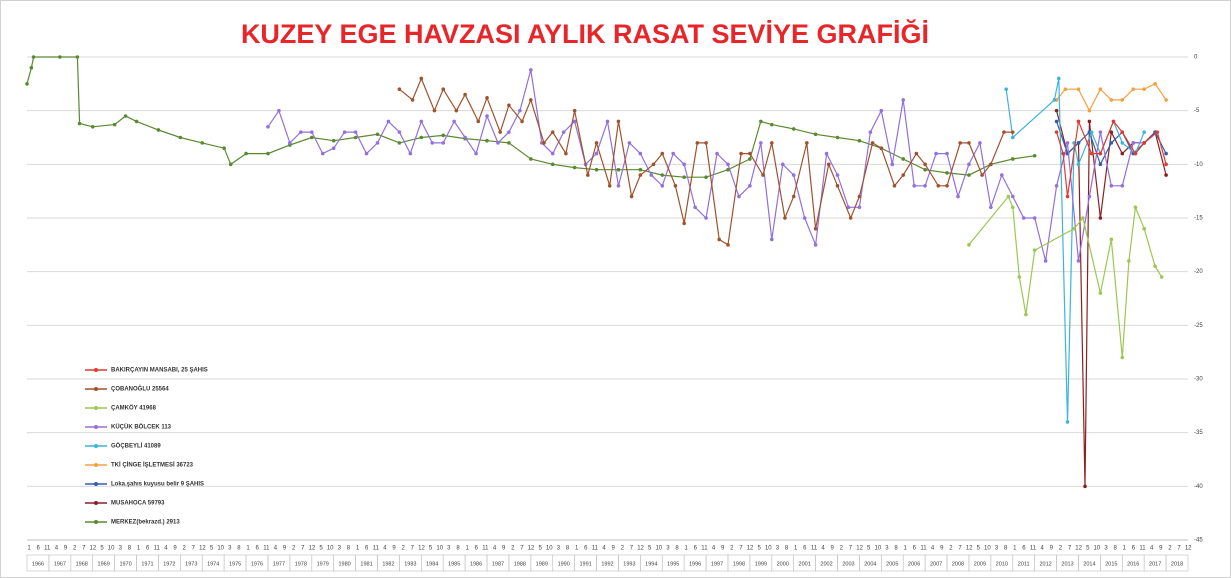  Describe the element at coordinates (1045, 564) in the screenshot. I see `x-tick-label: 2012` at that location.